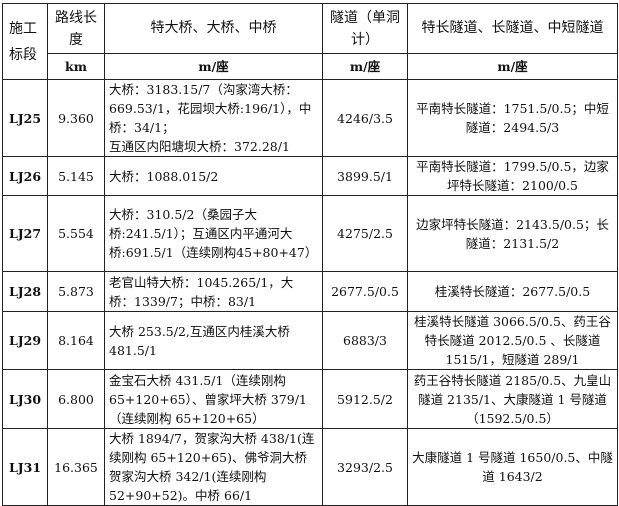 The image size is (619, 506). Describe the element at coordinates (365, 467) in the screenshot. I see `tunnels-cell: 3293/2.5` at that location.